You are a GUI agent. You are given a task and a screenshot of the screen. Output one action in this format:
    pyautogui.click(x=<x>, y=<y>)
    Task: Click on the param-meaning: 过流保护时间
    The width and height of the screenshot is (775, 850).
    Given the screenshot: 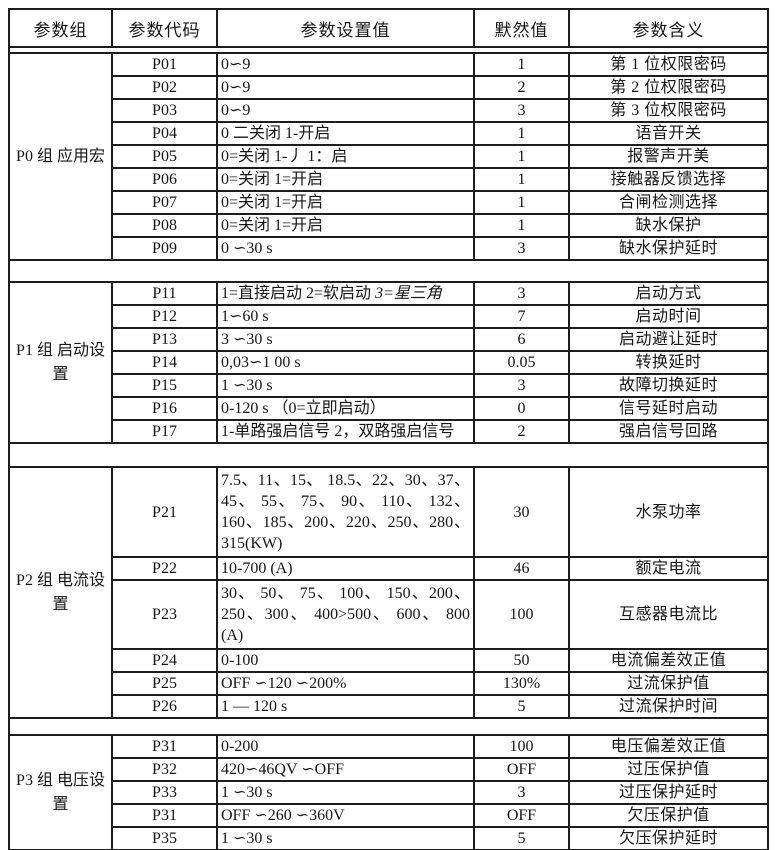 What is the action you would take?
    pyautogui.click(x=668, y=706)
    